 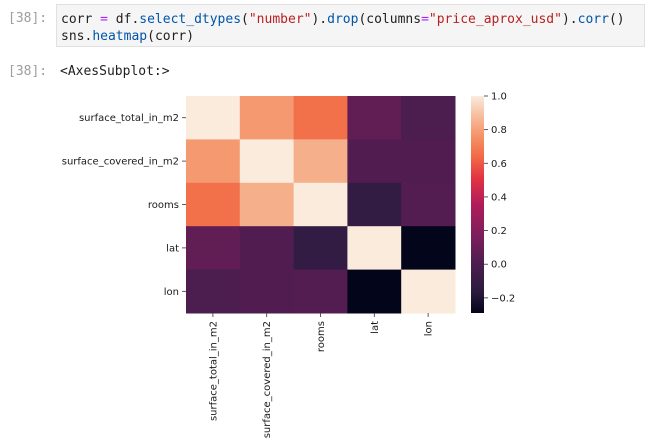 I want to click on code-string-number: "number", so click(x=280, y=19).